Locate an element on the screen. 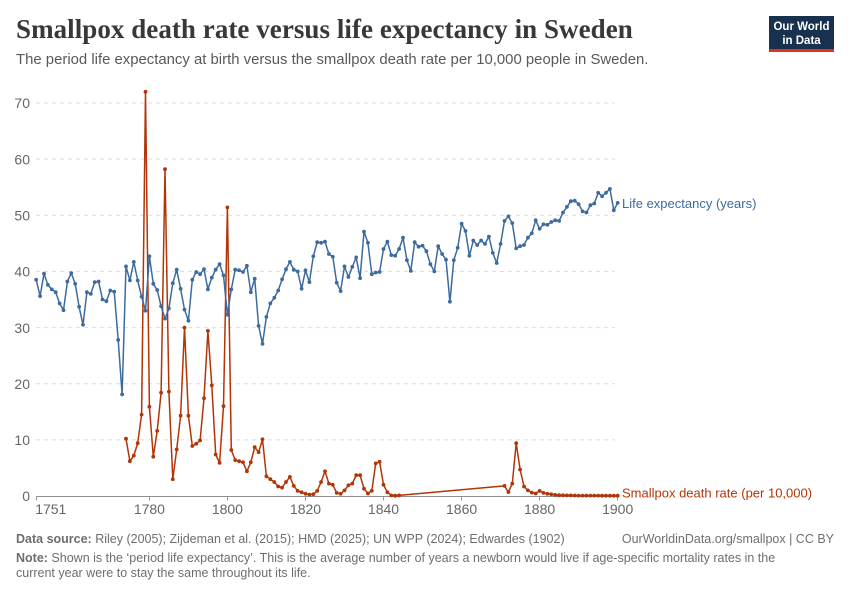  svg-text: 50 is located at coordinates (22, 216).